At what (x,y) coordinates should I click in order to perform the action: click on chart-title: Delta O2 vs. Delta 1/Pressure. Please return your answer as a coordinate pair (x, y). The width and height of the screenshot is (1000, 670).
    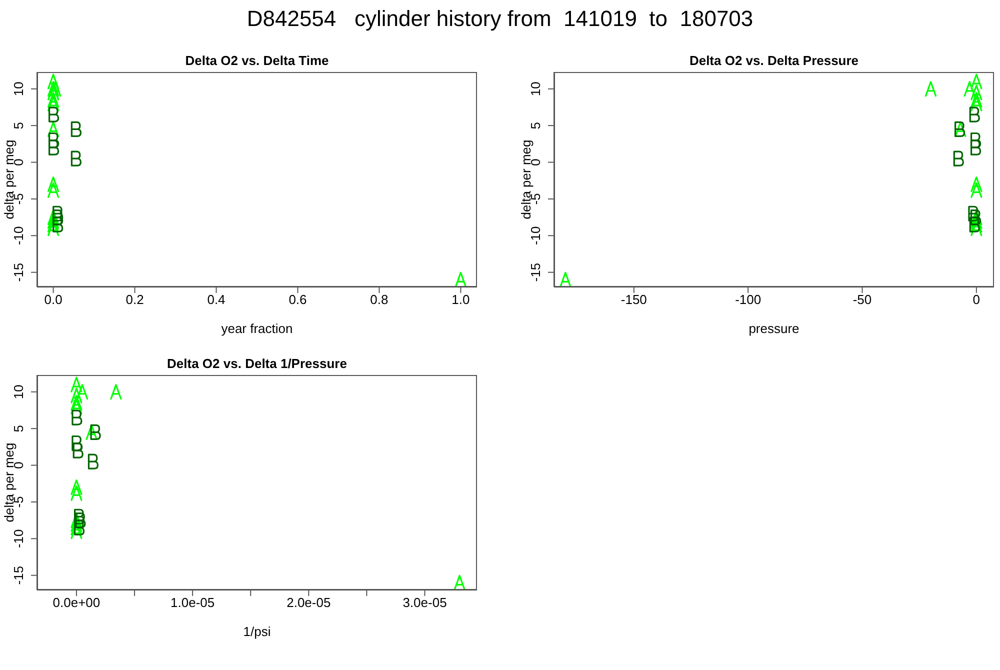
    Looking at the image, I should click on (257, 363).